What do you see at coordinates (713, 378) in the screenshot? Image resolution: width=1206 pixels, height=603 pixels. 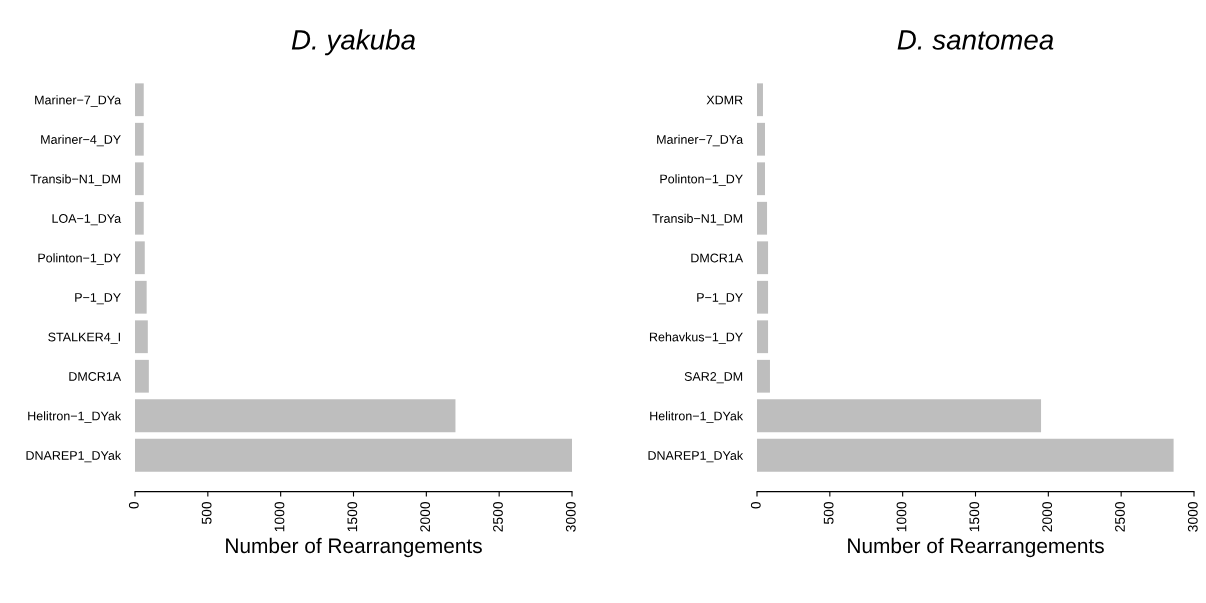 I see `y-tick-label: SAR2_DM` at bounding box center [713, 378].